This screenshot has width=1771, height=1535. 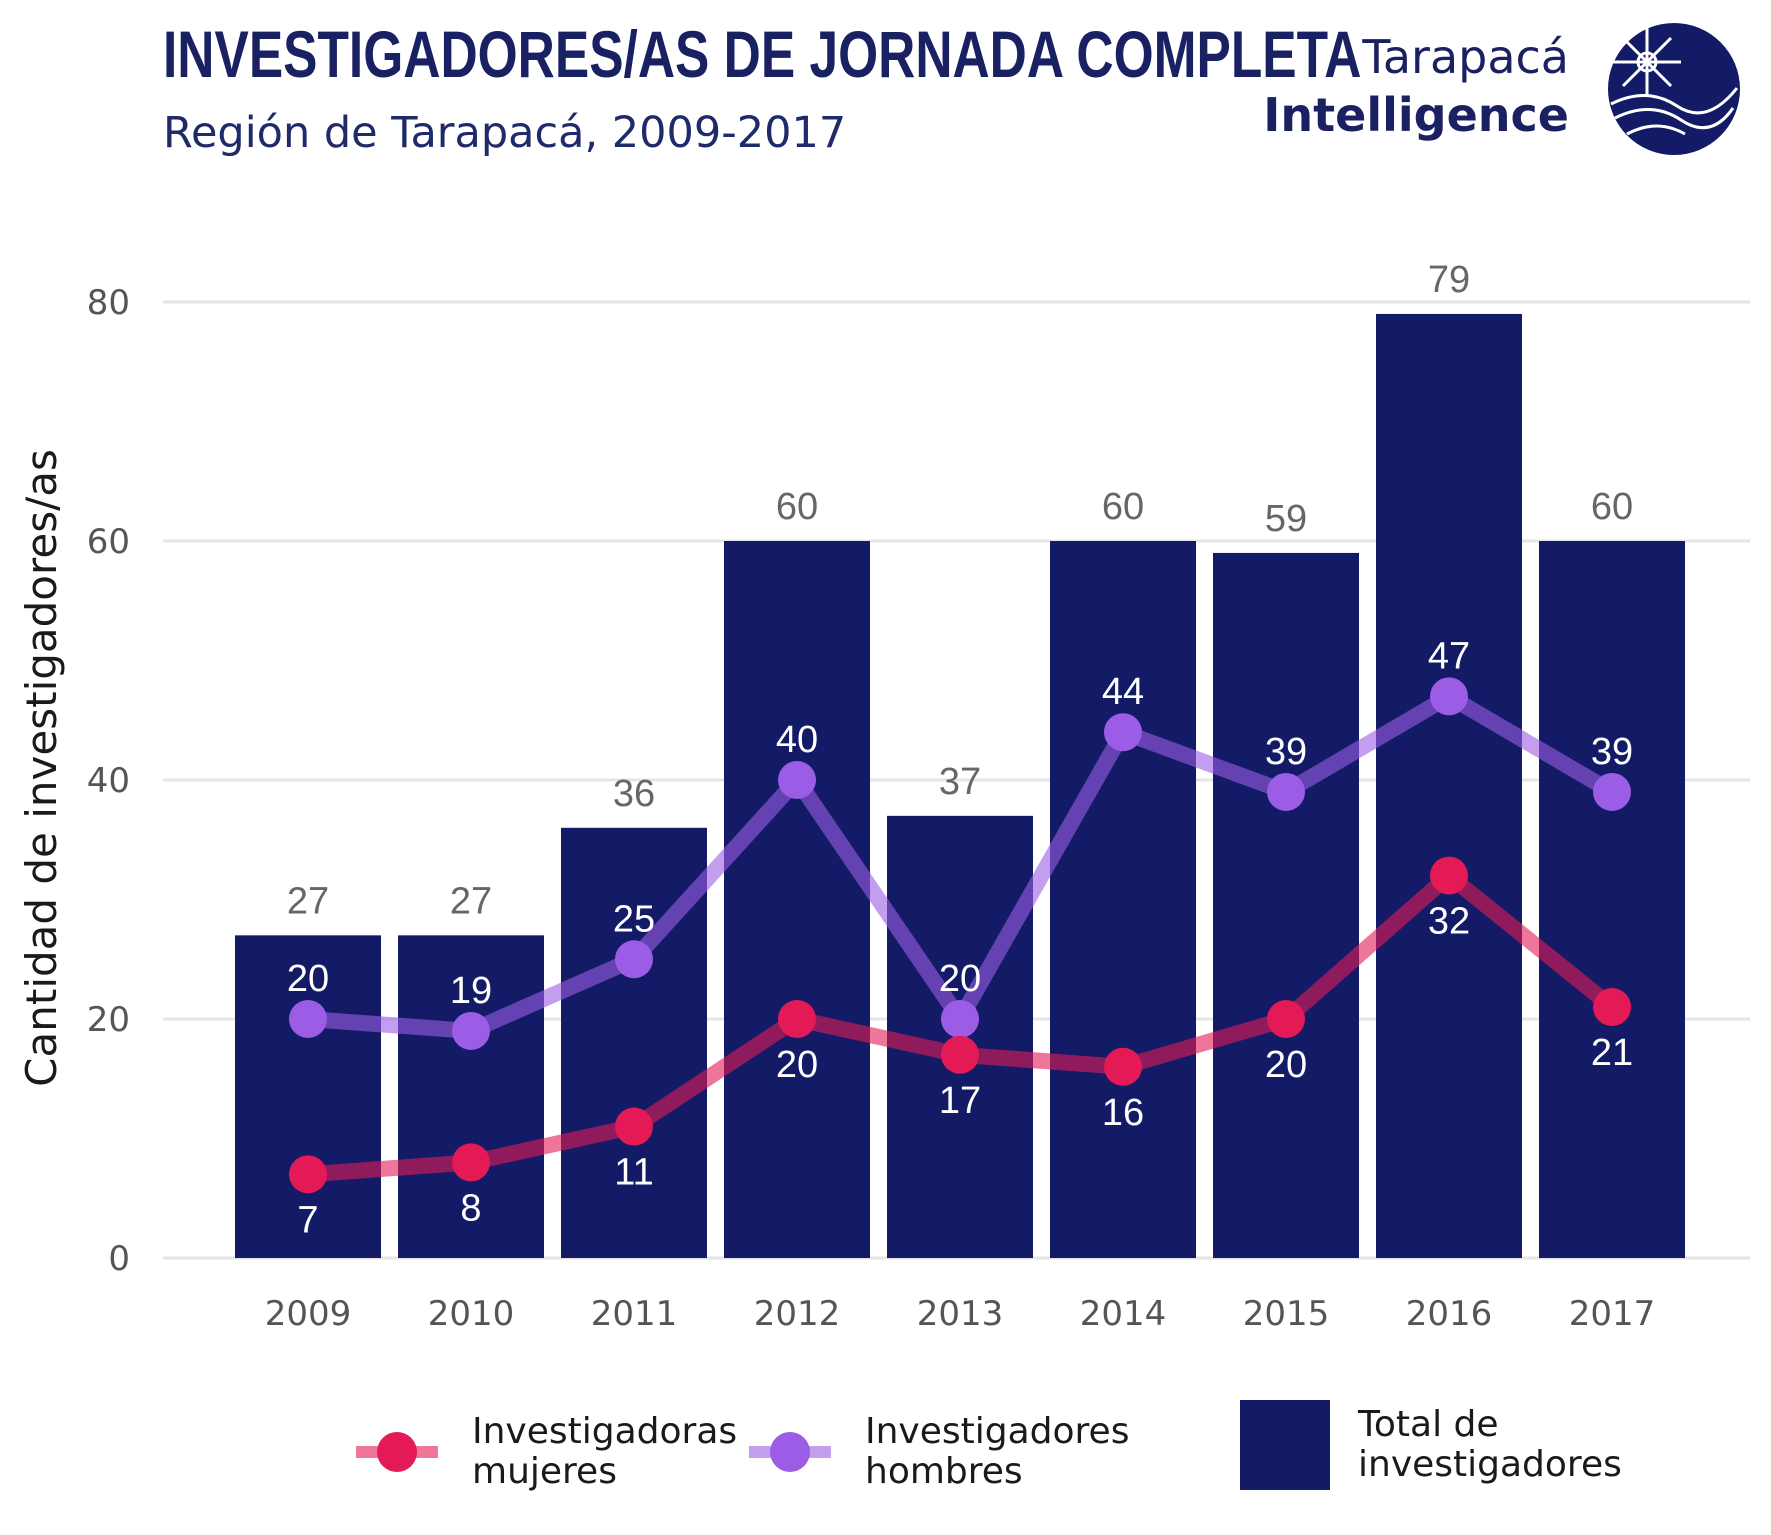 I want to click on point-label-hombres-2013: 20, so click(x=960, y=979).